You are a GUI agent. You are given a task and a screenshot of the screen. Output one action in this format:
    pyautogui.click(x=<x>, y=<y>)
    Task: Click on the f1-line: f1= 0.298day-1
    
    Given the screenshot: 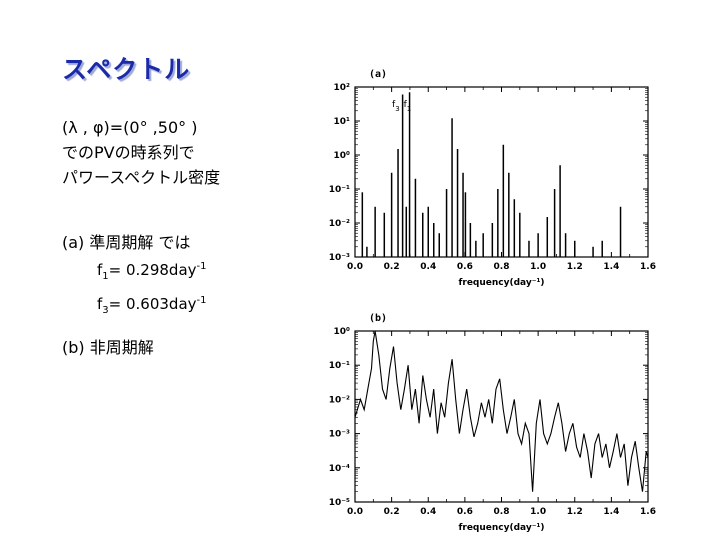 What is the action you would take?
    pyautogui.click(x=152, y=271)
    